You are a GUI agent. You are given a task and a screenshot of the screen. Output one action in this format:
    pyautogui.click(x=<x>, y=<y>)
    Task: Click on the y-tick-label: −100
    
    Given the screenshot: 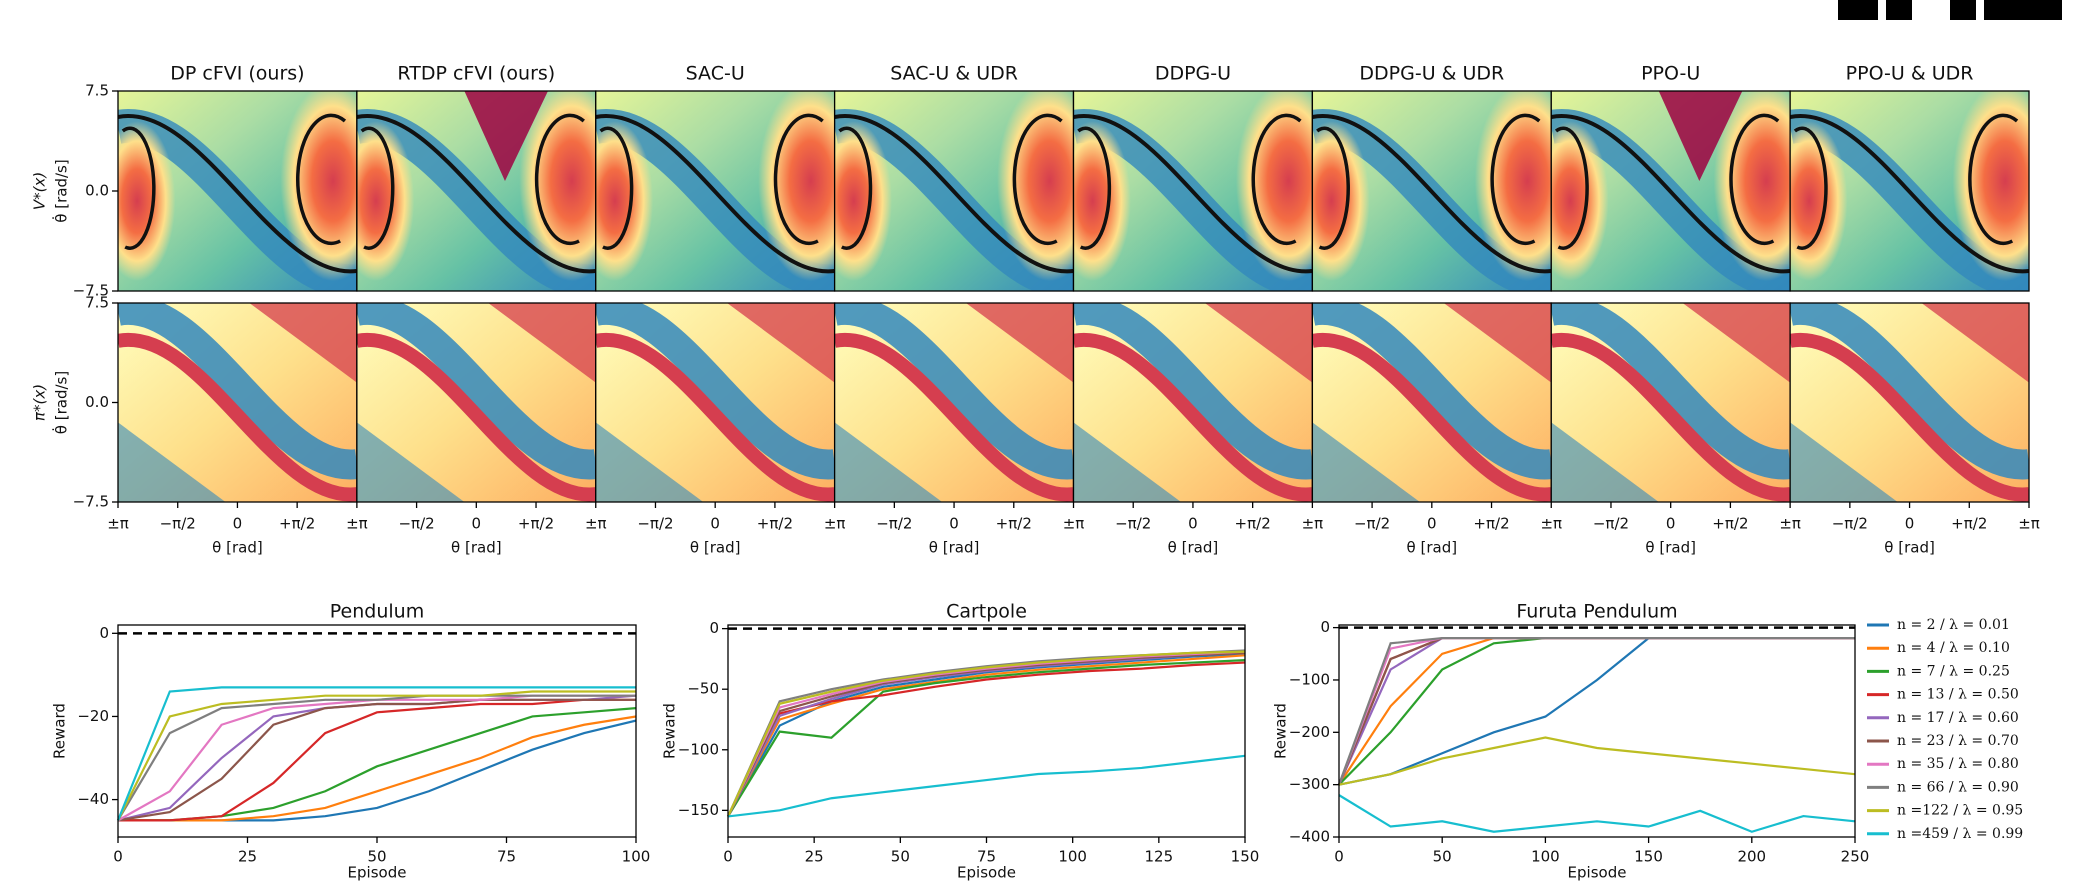 What is the action you would take?
    pyautogui.click(x=698, y=749)
    